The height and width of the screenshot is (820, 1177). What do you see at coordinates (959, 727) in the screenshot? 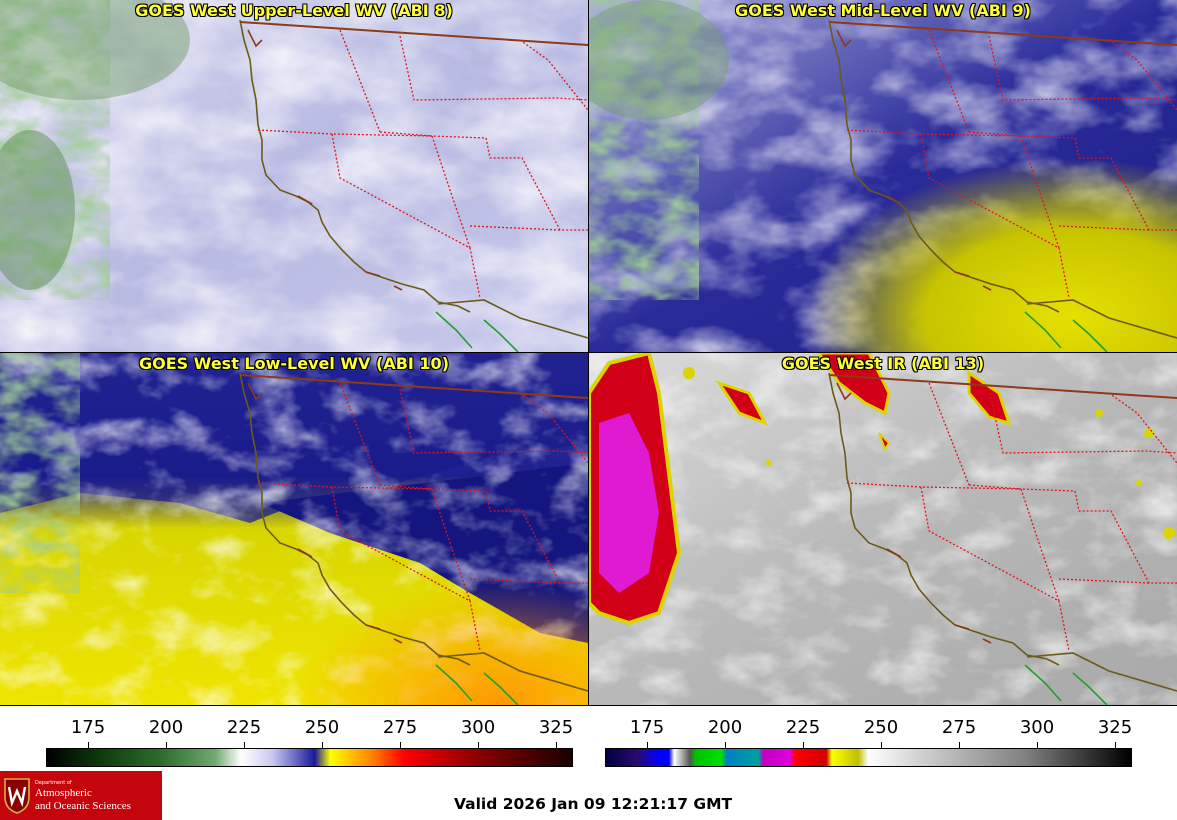
I see `colorbar-ir-tick: 275` at bounding box center [959, 727].